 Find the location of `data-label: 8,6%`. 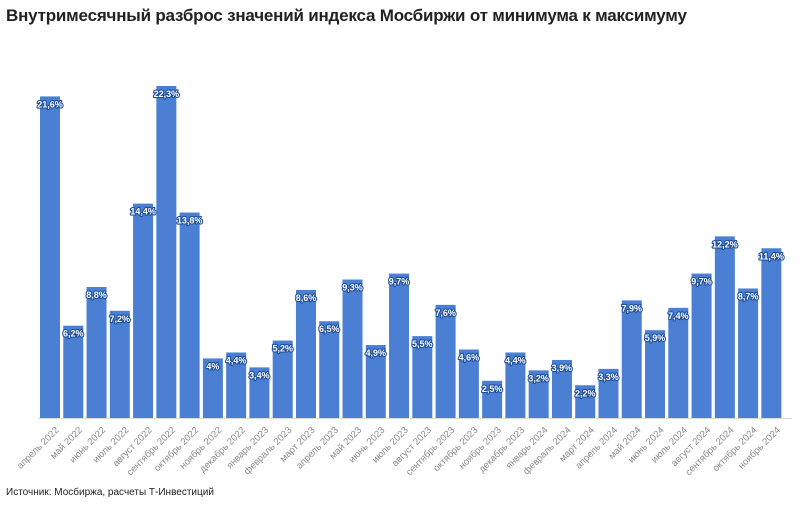

data-label: 8,6% is located at coordinates (306, 298).